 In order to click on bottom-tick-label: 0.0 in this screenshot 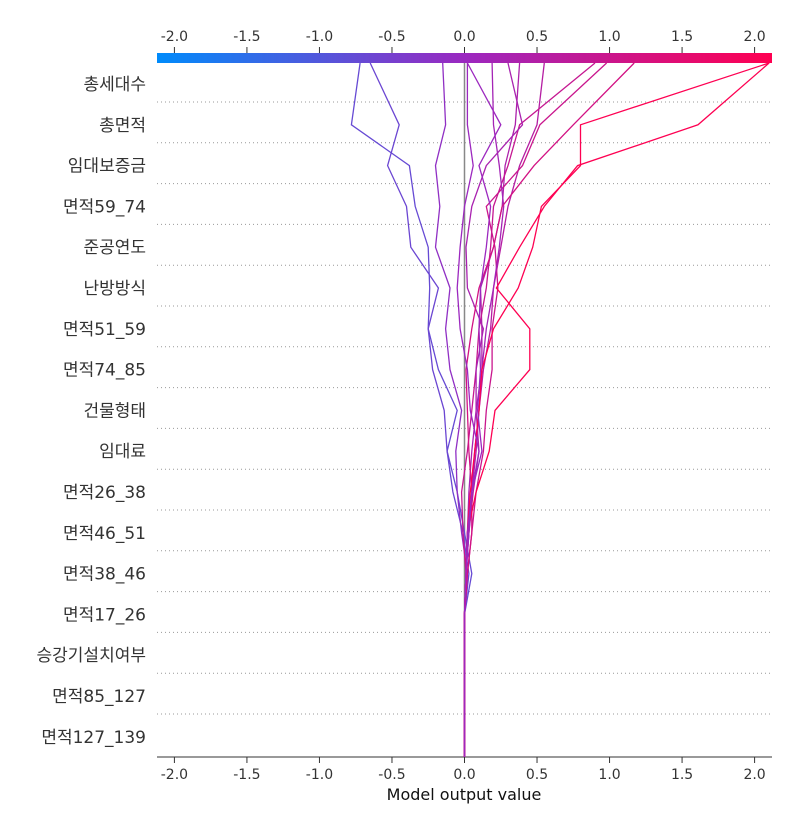, I will do `click(464, 775)`.